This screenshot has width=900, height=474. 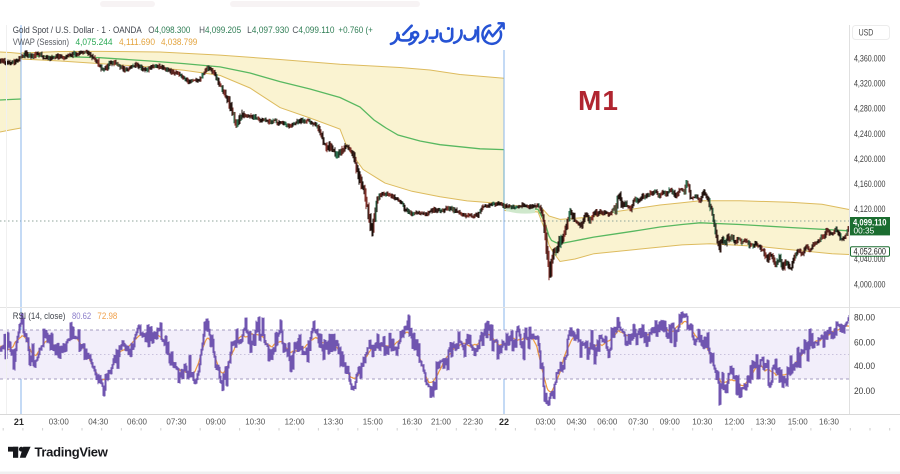 What do you see at coordinates (864, 343) in the screenshot?
I see `svg-text: 60.00` at bounding box center [864, 343].